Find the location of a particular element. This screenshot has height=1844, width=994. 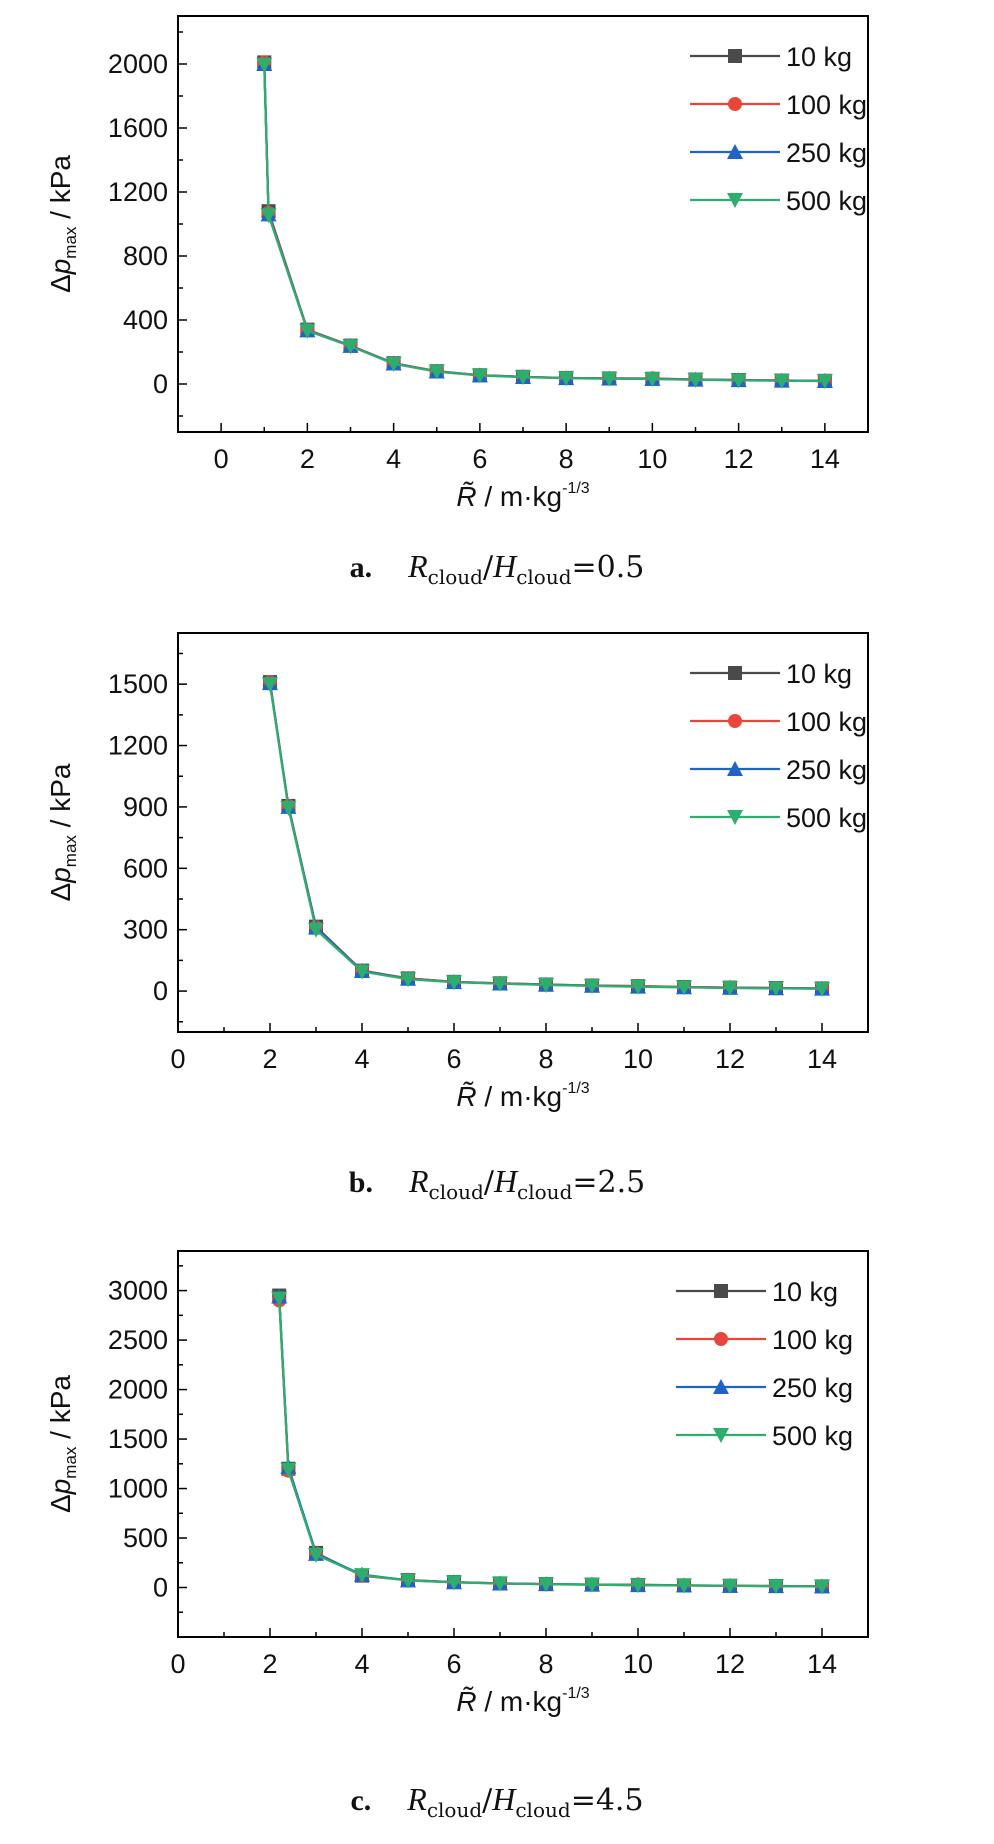

legend-item: 500 kg is located at coordinates (764, 1436).